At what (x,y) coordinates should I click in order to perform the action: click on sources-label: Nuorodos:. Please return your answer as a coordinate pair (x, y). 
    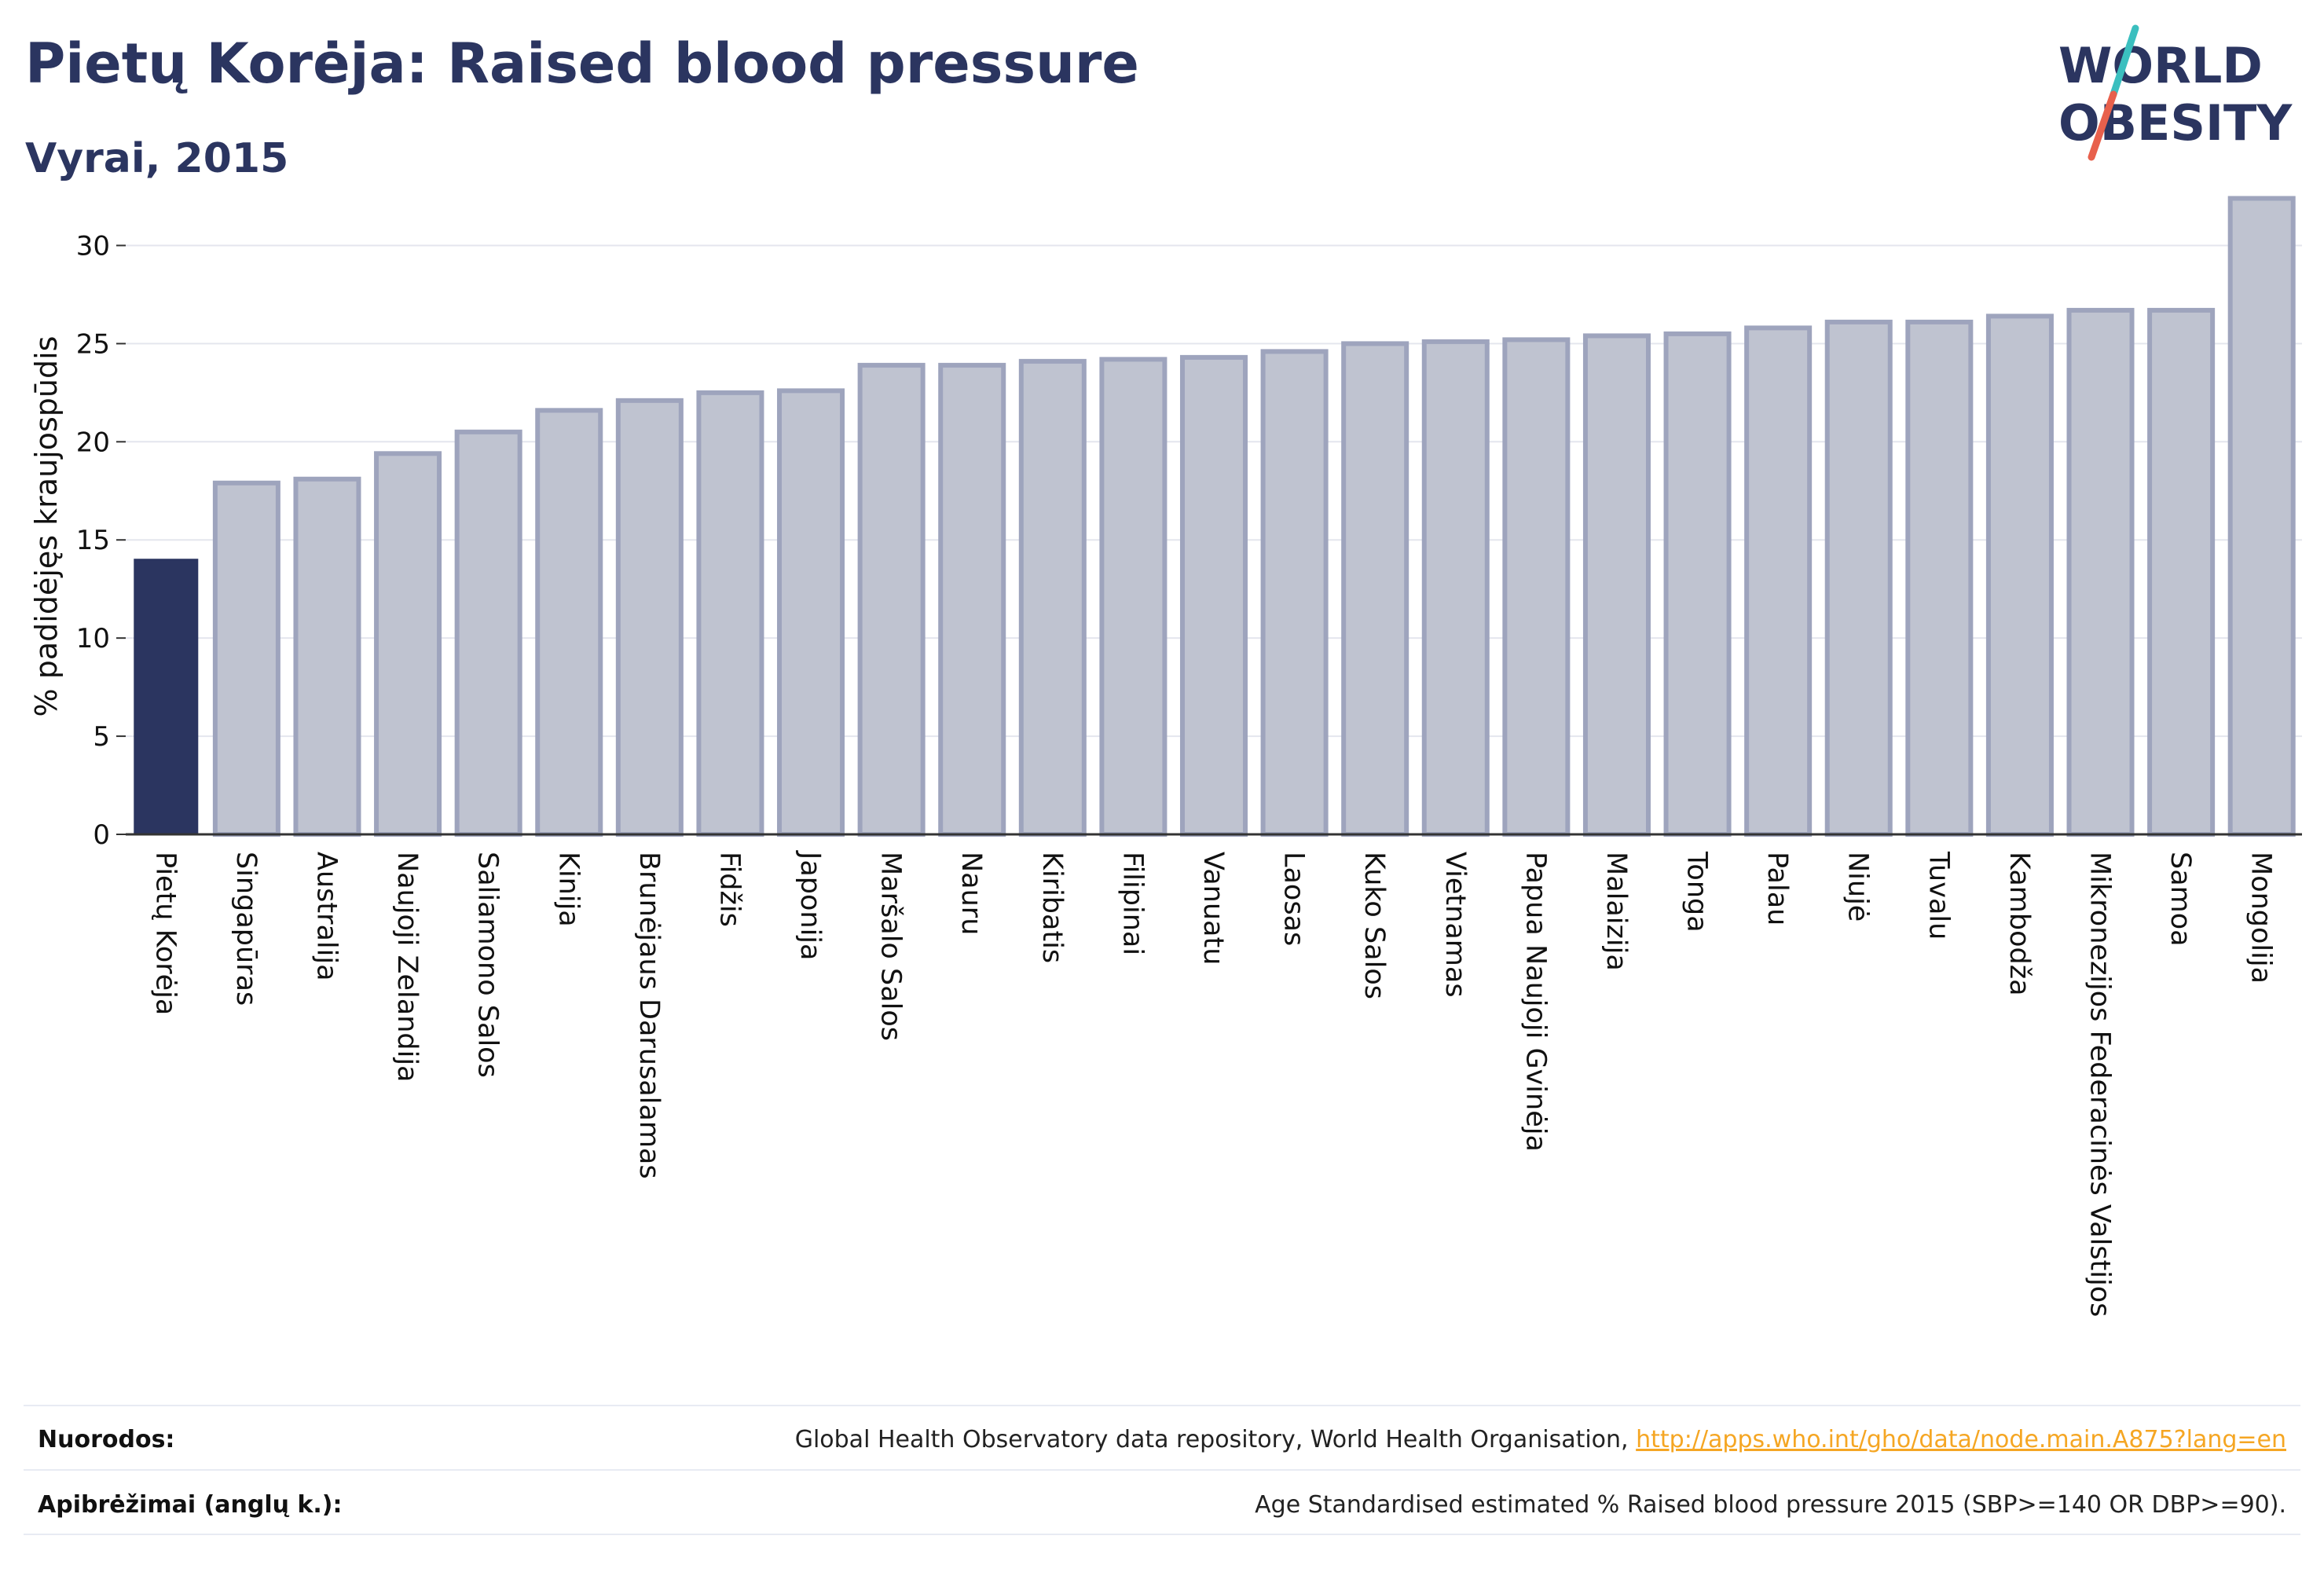
    Looking at the image, I should click on (106, 1439).